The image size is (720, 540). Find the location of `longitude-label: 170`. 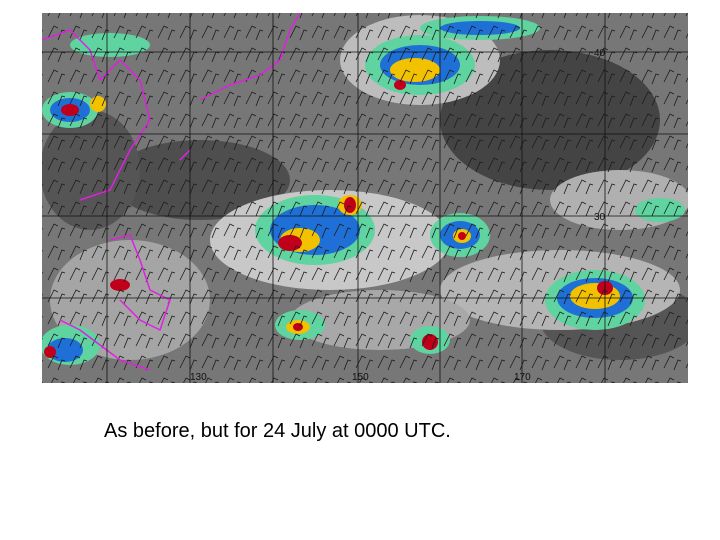

longitude-label: 170 is located at coordinates (522, 377).